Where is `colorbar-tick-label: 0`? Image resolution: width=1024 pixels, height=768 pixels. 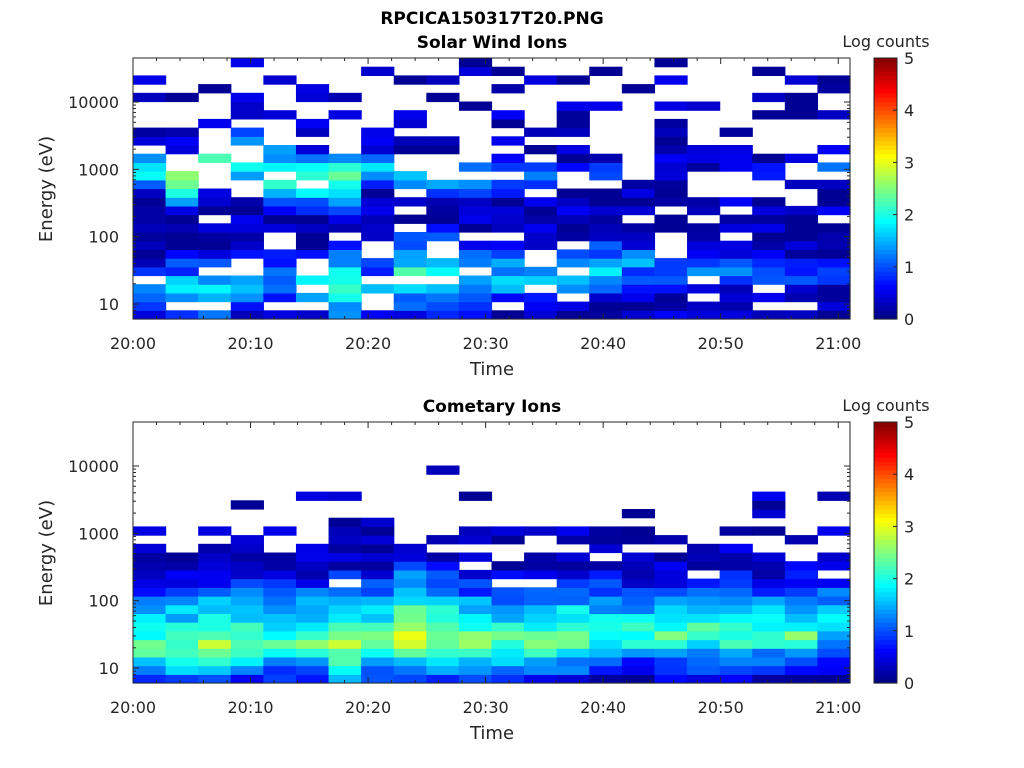 colorbar-tick-label: 0 is located at coordinates (909, 683).